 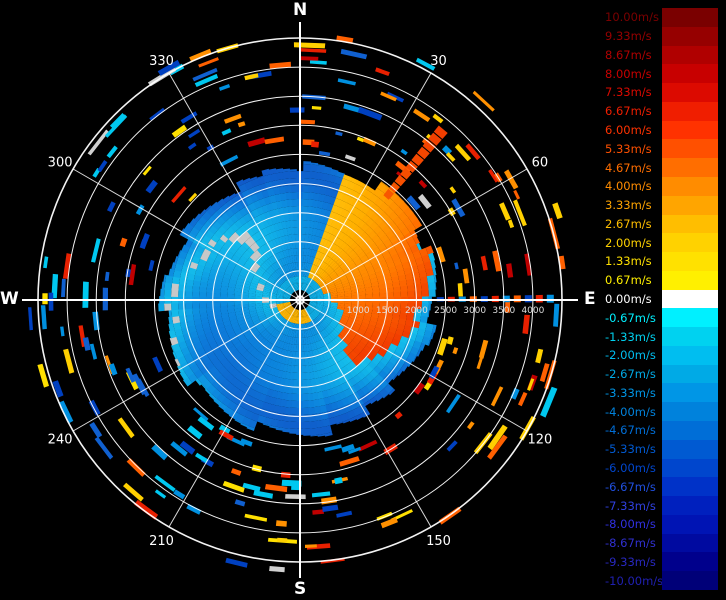 I want to click on colorbar, so click(x=690, y=299).